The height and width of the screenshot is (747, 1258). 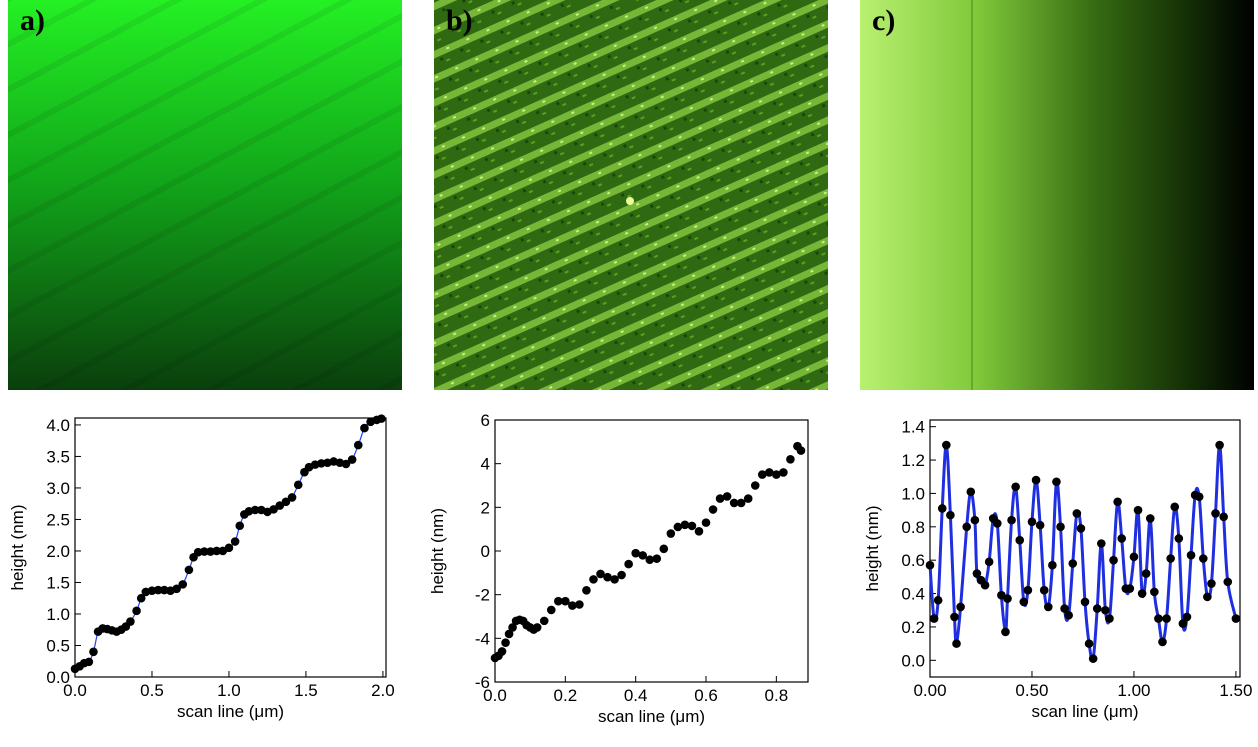 I want to click on y-tick-label: 2, so click(x=485, y=507).